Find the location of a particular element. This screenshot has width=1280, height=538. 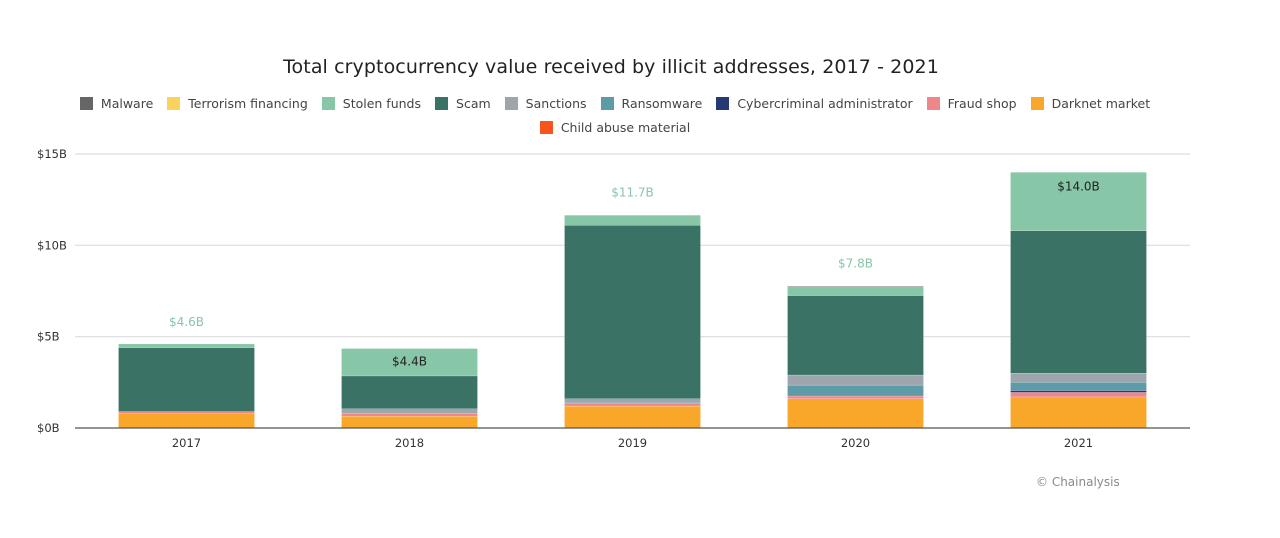

legend-label: Scam is located at coordinates (473, 103).